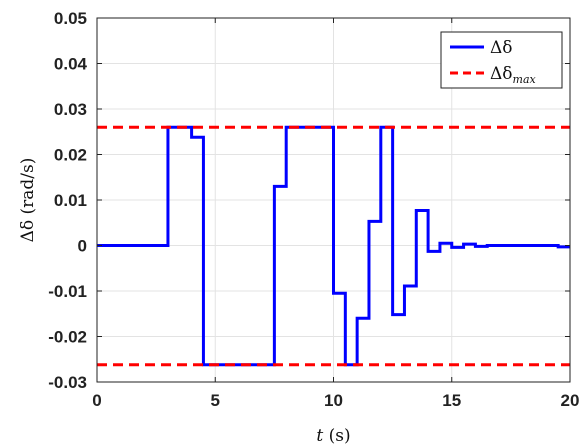 The width and height of the screenshot is (582, 447). I want to click on x-axis-var: t, so click(319, 436).